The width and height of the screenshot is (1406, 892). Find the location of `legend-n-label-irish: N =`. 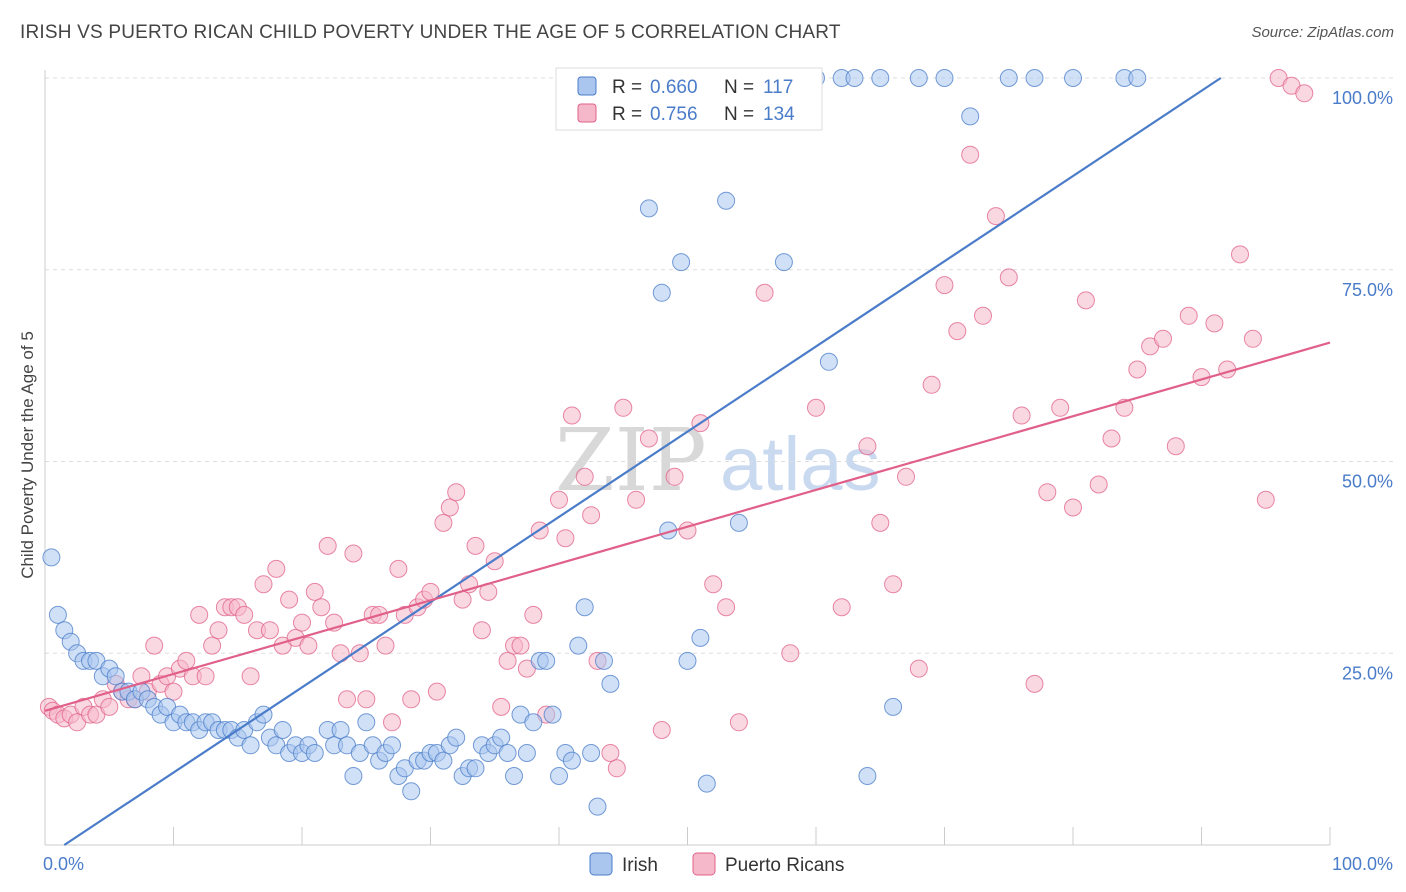

legend-n-label-irish: N = is located at coordinates (739, 87).